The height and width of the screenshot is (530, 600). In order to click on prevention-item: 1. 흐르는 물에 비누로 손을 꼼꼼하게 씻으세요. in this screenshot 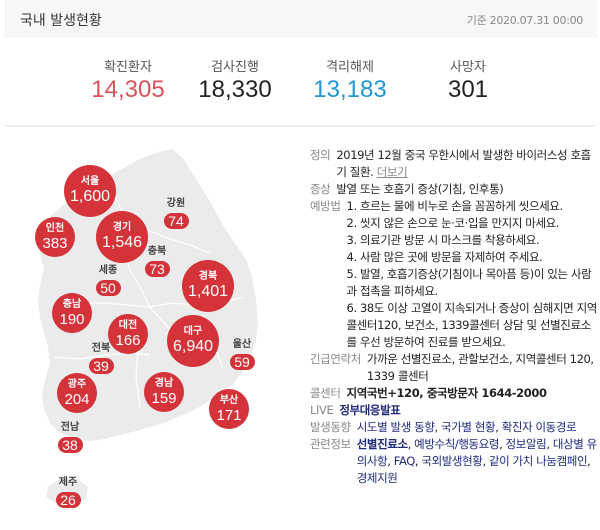, I will do `click(455, 206)`.